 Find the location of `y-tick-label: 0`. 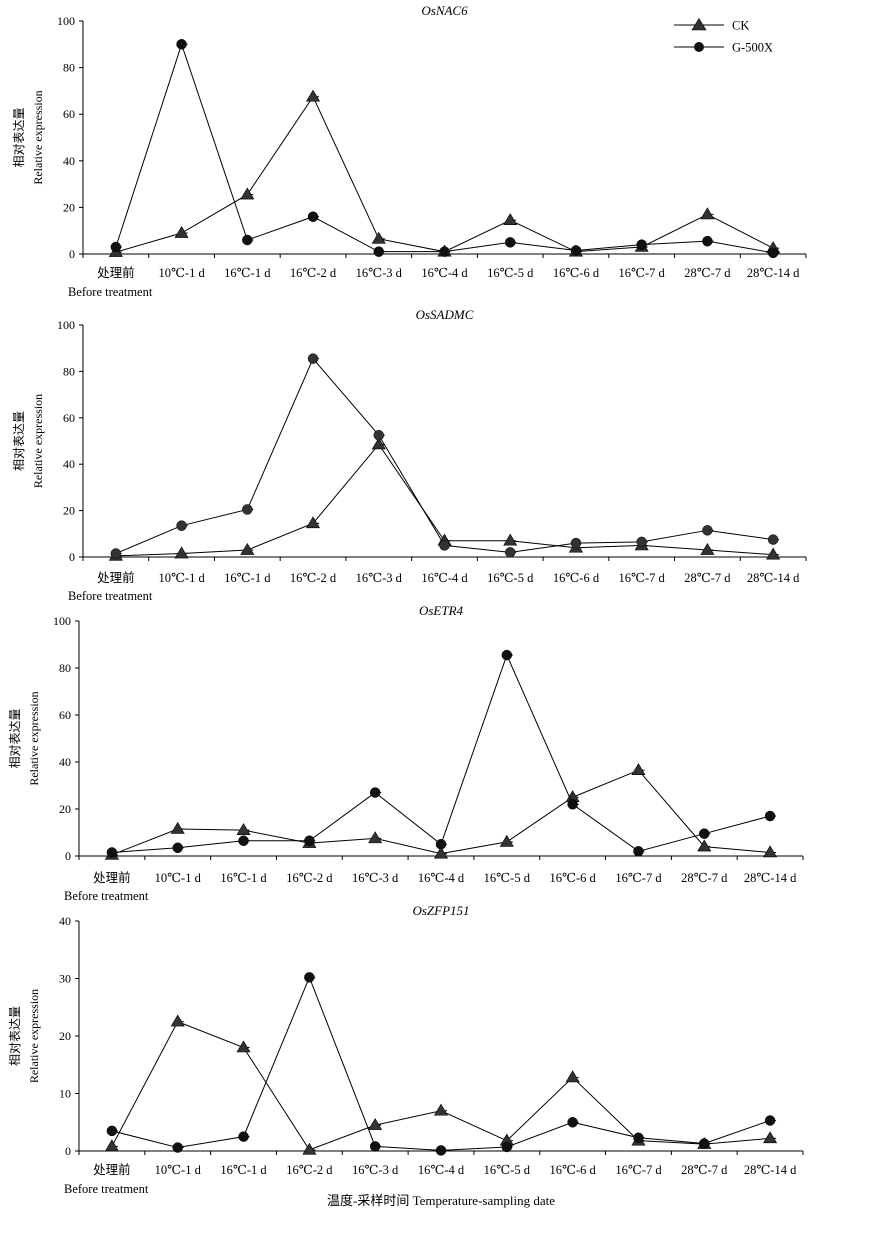

y-tick-label: 0 is located at coordinates (68, 856).